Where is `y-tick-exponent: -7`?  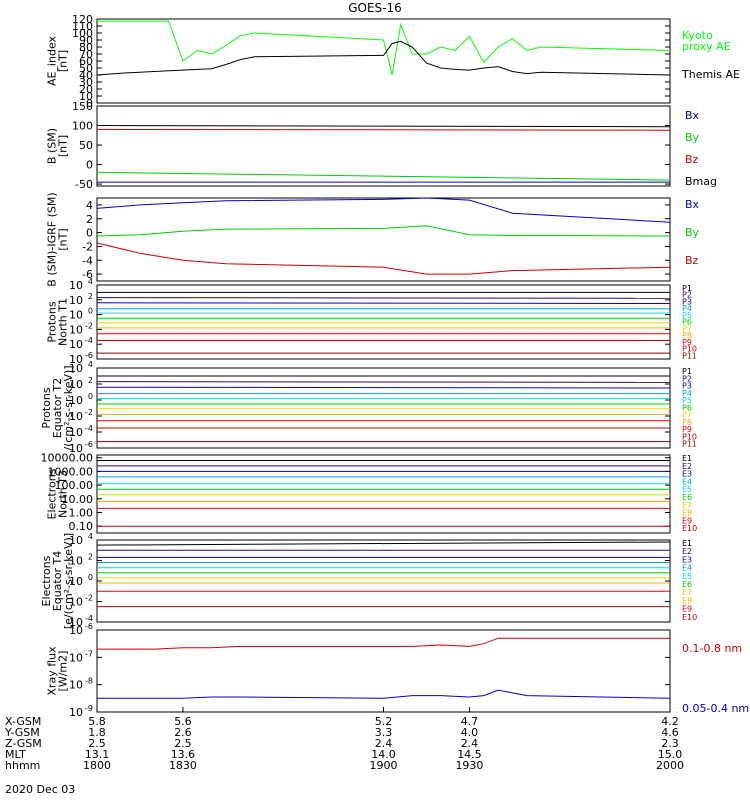 y-tick-exponent: -7 is located at coordinates (89, 653).